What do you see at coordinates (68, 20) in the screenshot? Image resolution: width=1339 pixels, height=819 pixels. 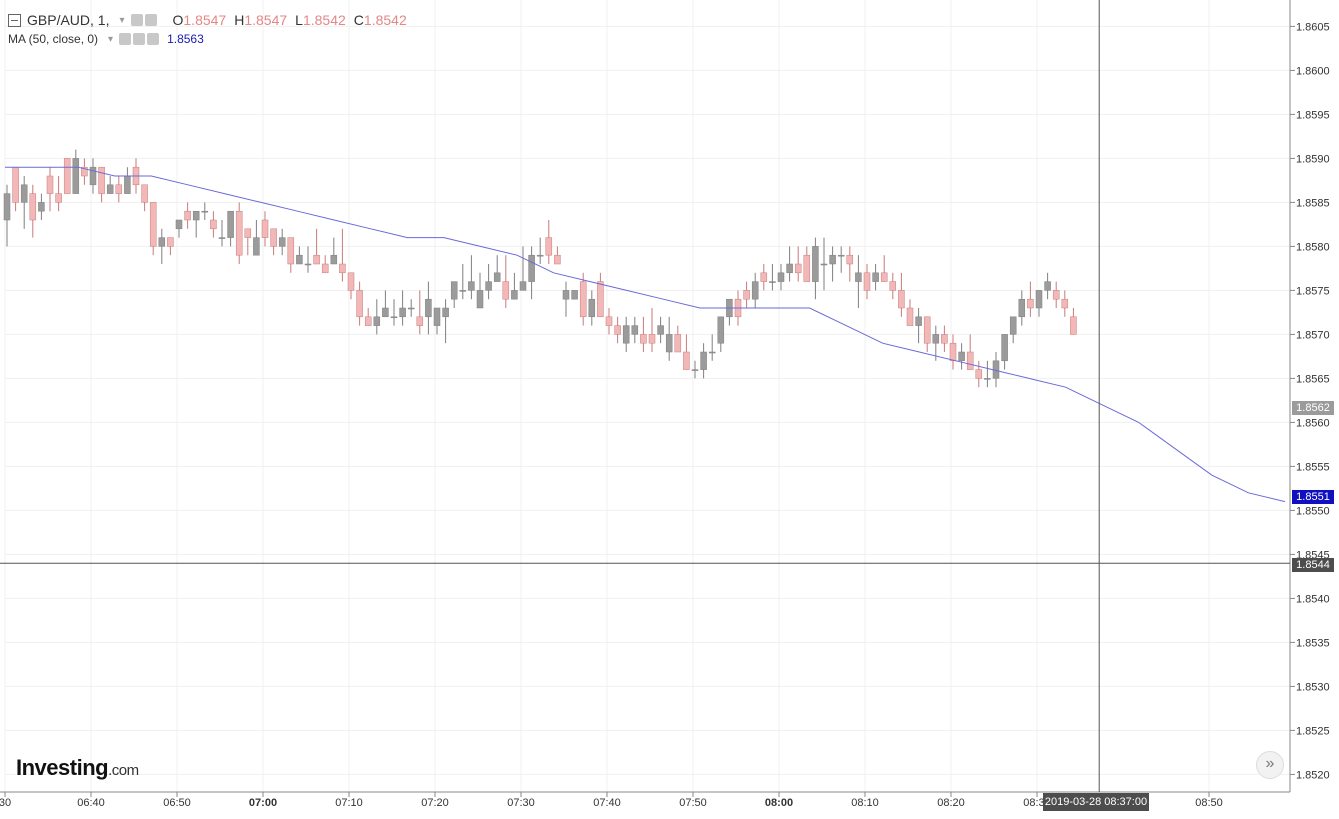 I see `symbol-label: GBP/AUD, 1,` at bounding box center [68, 20].